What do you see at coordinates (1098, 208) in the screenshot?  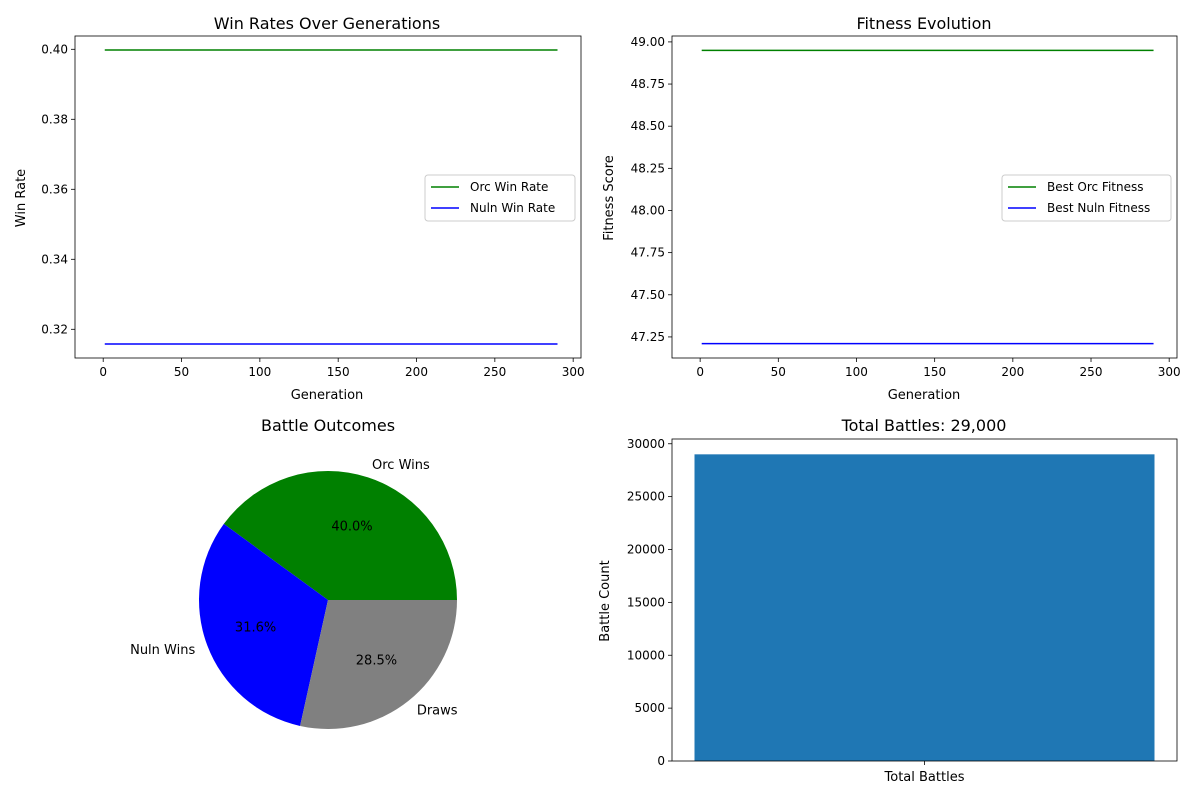 I see `legend-label: Best Nuln Fitness` at bounding box center [1098, 208].